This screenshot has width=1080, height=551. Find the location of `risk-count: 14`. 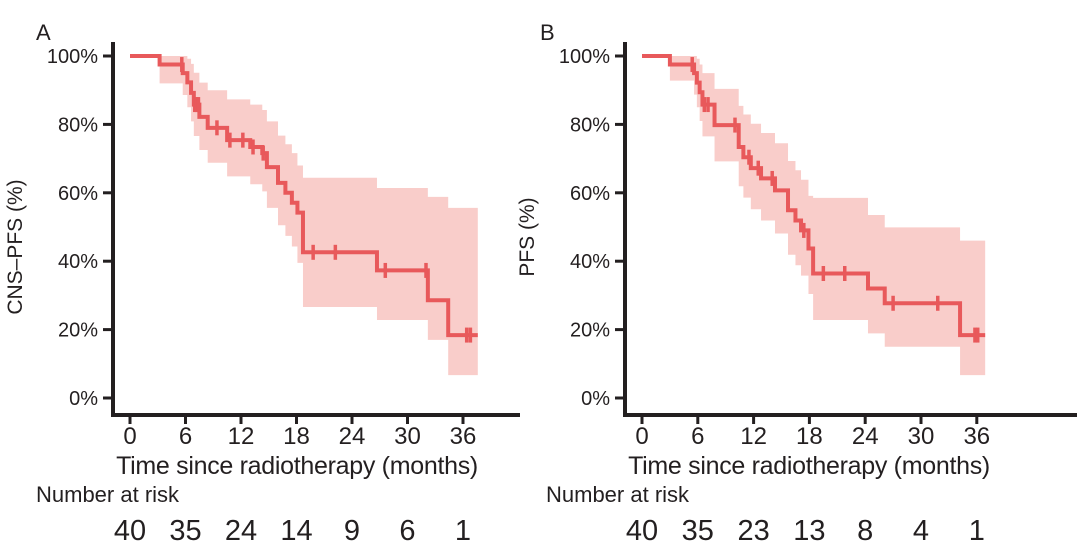

risk-count: 14 is located at coordinates (296, 531).